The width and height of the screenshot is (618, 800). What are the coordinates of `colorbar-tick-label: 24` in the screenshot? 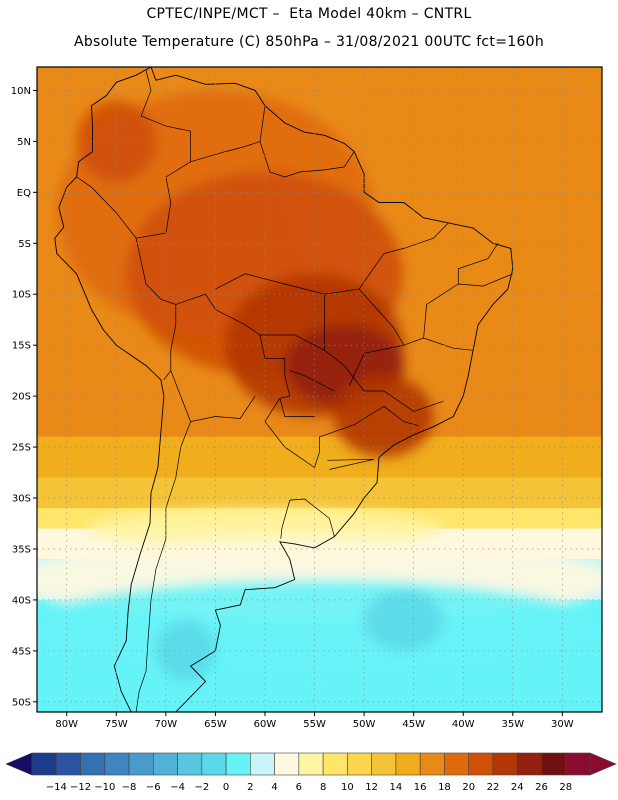 It's located at (517, 787).